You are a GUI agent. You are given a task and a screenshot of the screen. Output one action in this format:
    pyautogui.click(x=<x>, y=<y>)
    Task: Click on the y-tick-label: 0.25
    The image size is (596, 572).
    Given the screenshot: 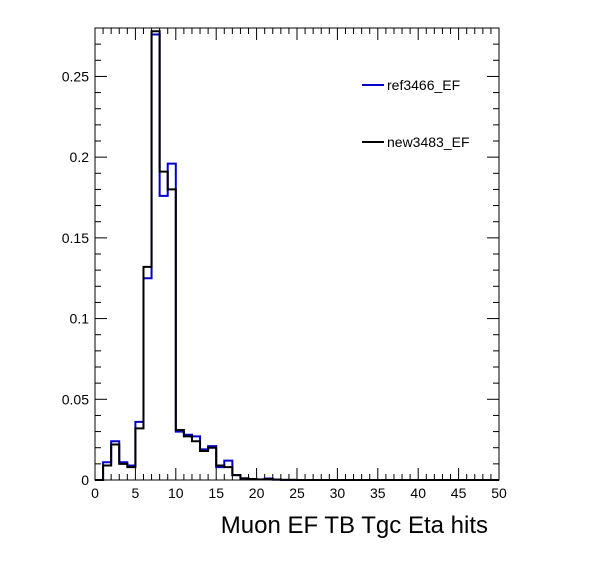 What is the action you would take?
    pyautogui.click(x=75, y=76)
    